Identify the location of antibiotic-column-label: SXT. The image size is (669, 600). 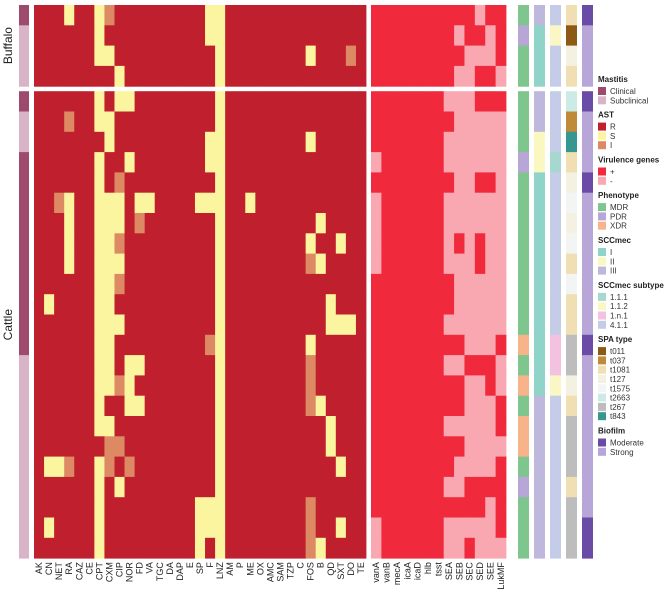
(341, 571).